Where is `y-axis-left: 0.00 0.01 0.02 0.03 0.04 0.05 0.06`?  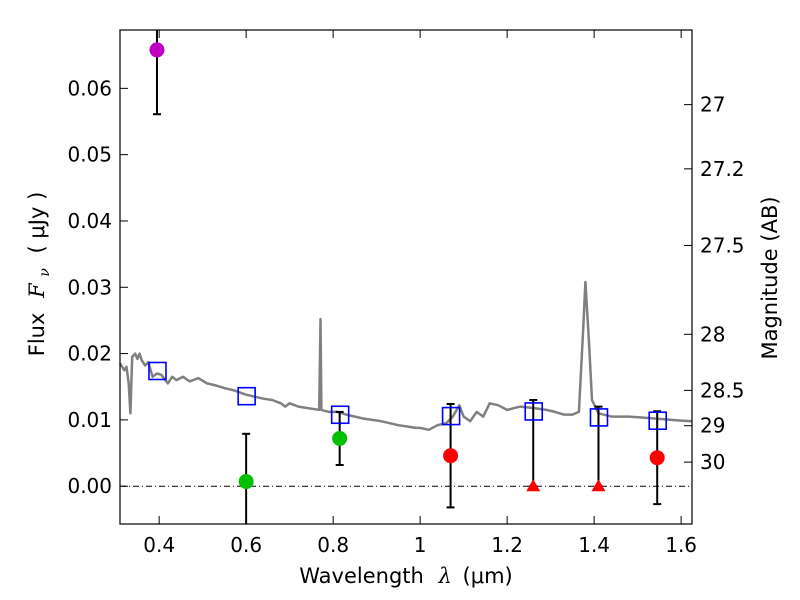
y-axis-left: 0.00 0.01 0.02 0.03 0.04 0.05 0.06 is located at coordinates (97, 287).